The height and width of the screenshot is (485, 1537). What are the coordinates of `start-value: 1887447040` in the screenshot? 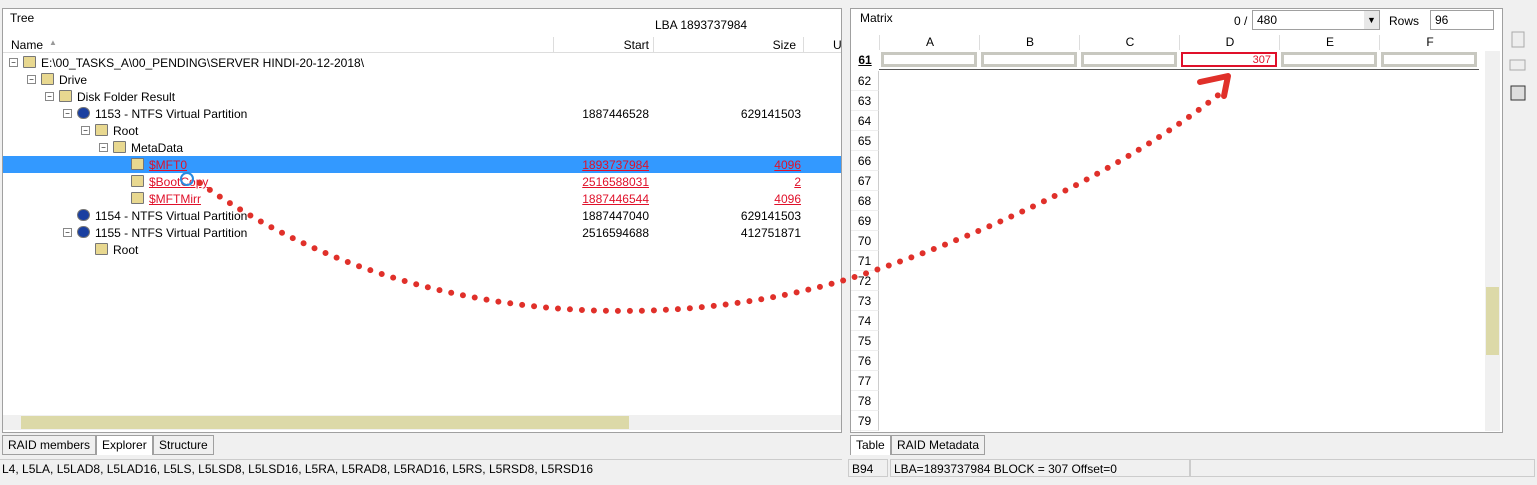 It's located at (615, 216).